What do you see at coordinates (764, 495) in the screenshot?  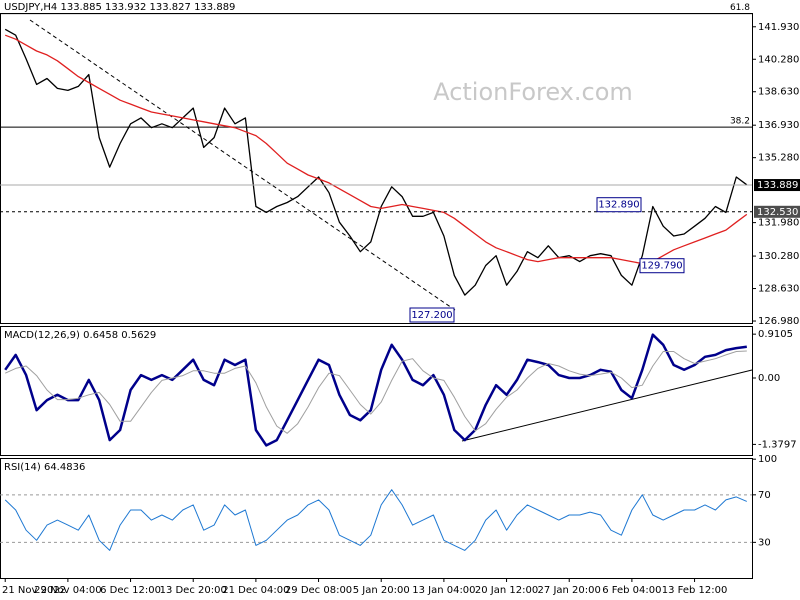 I see `y-tick-label: 70` at bounding box center [764, 495].